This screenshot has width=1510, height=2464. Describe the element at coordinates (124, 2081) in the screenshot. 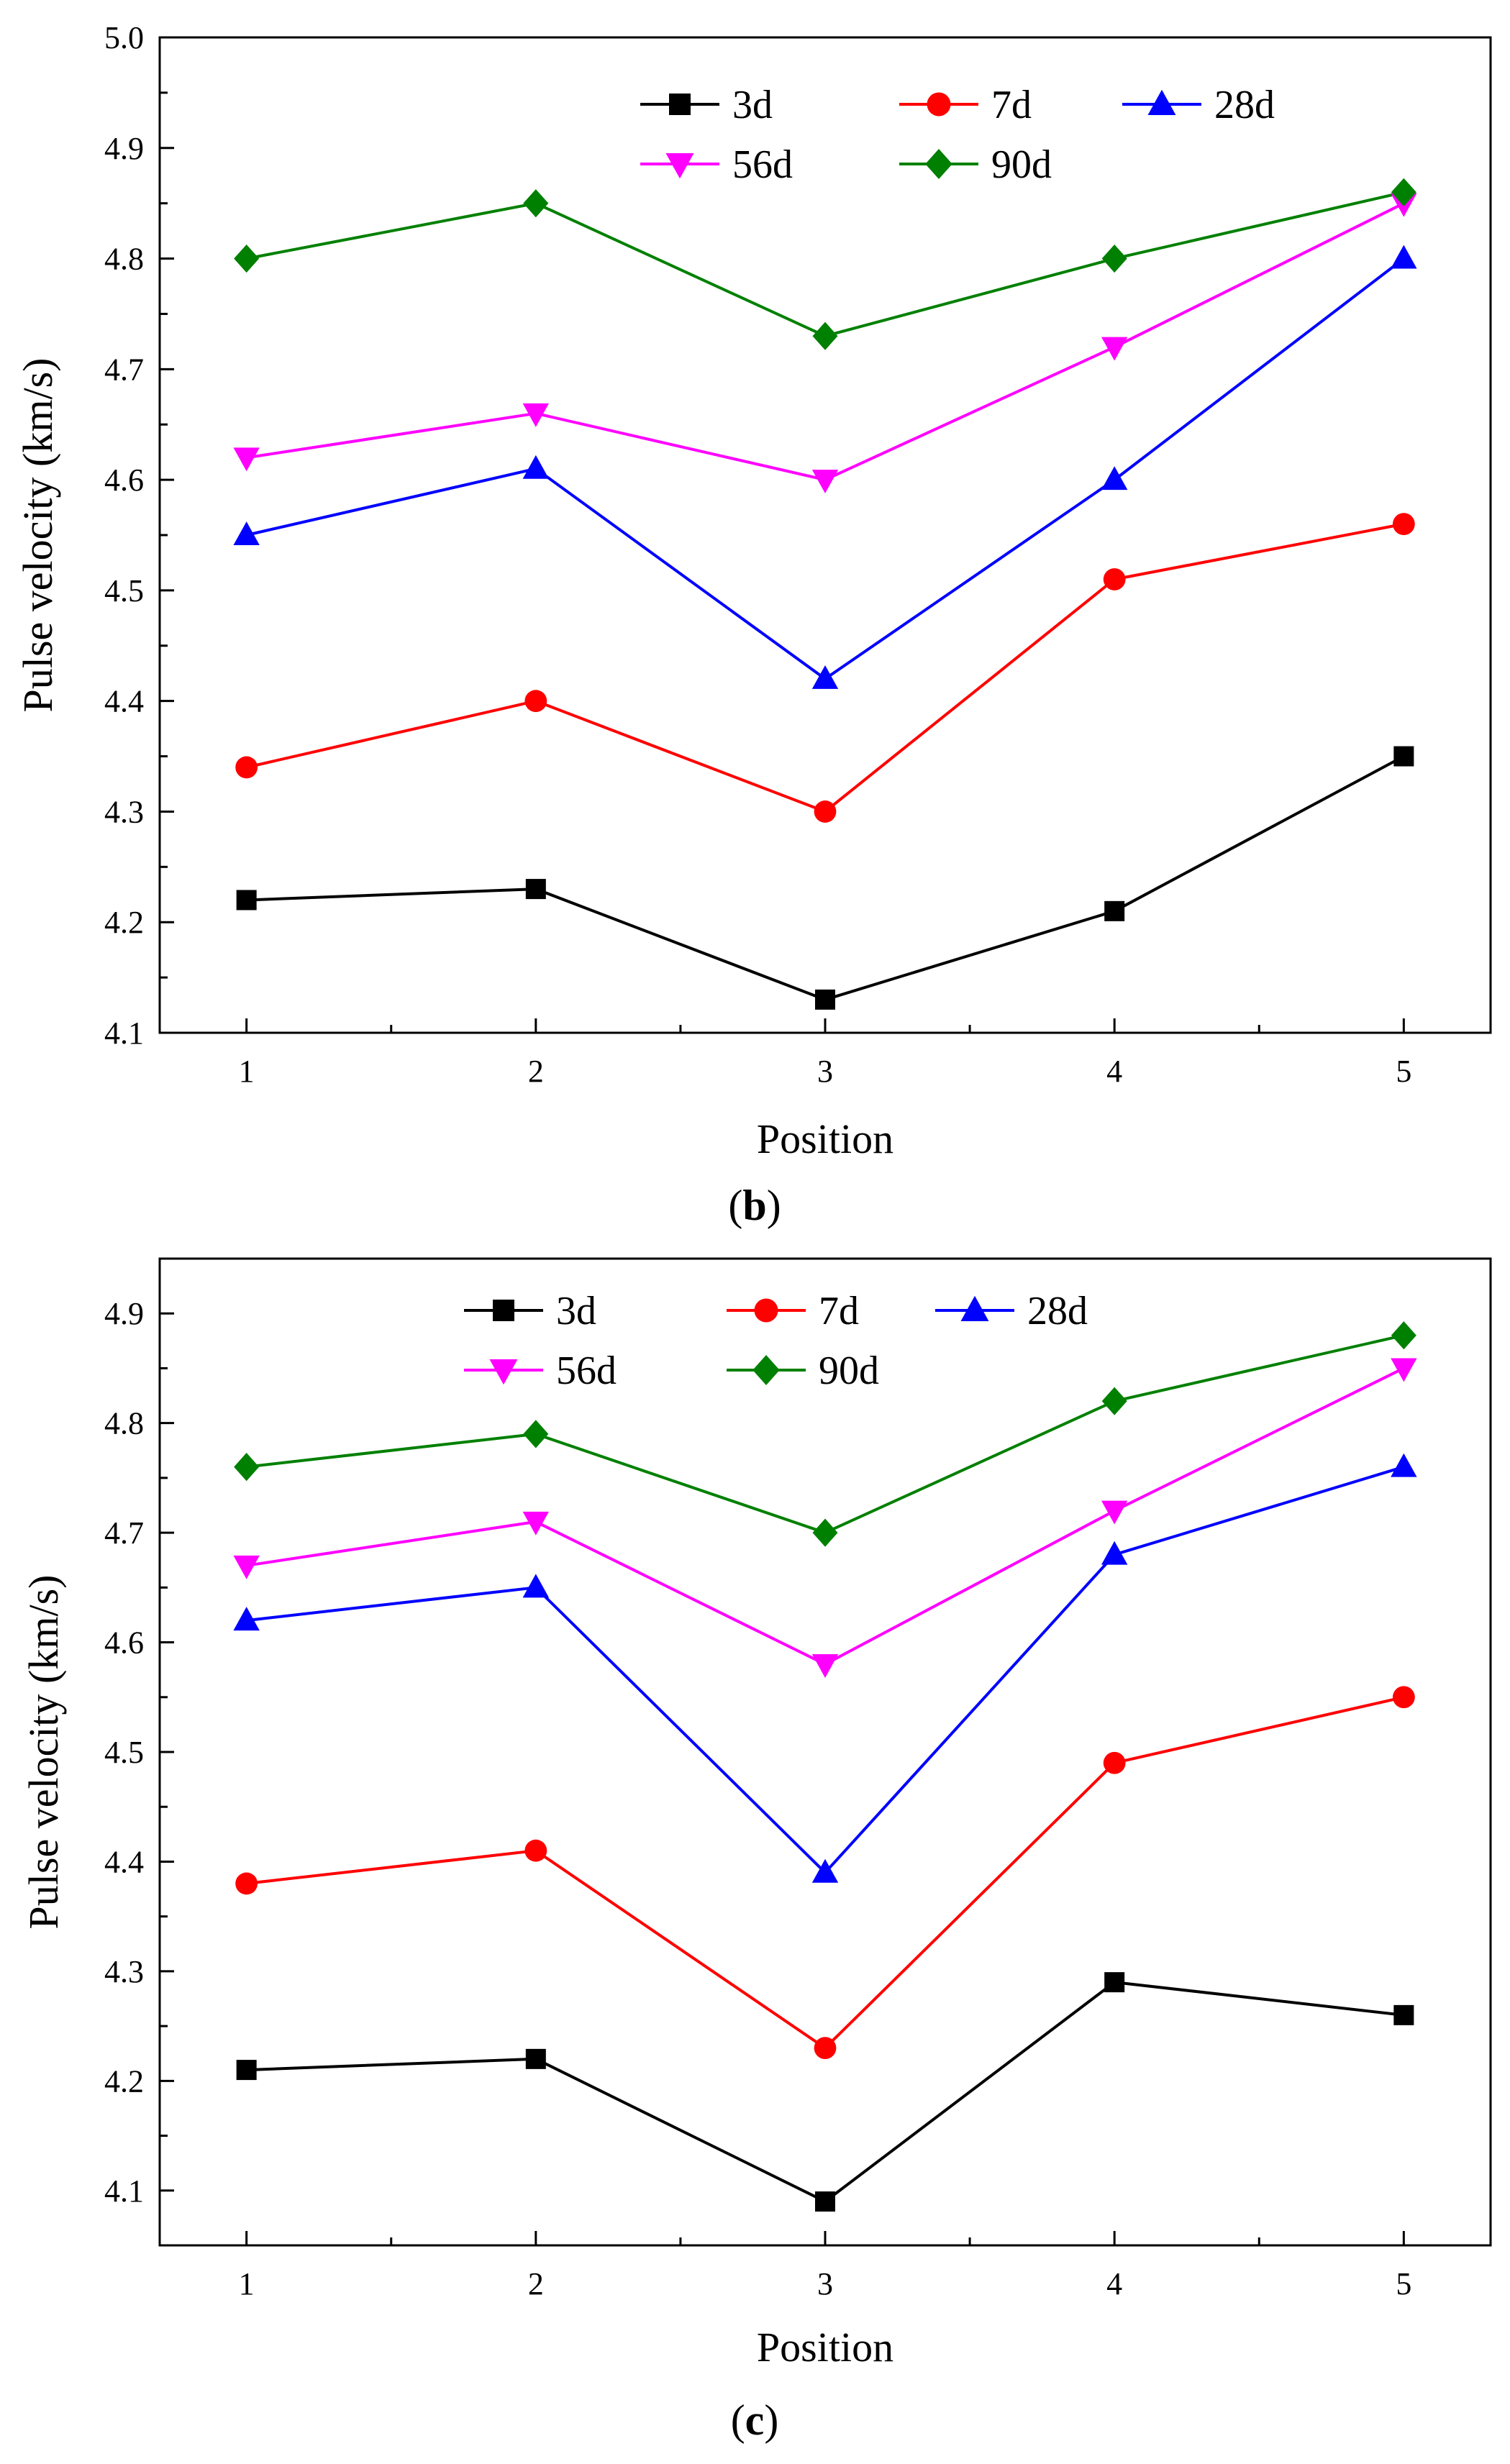

I see `y-tick-label: 4.2` at that location.